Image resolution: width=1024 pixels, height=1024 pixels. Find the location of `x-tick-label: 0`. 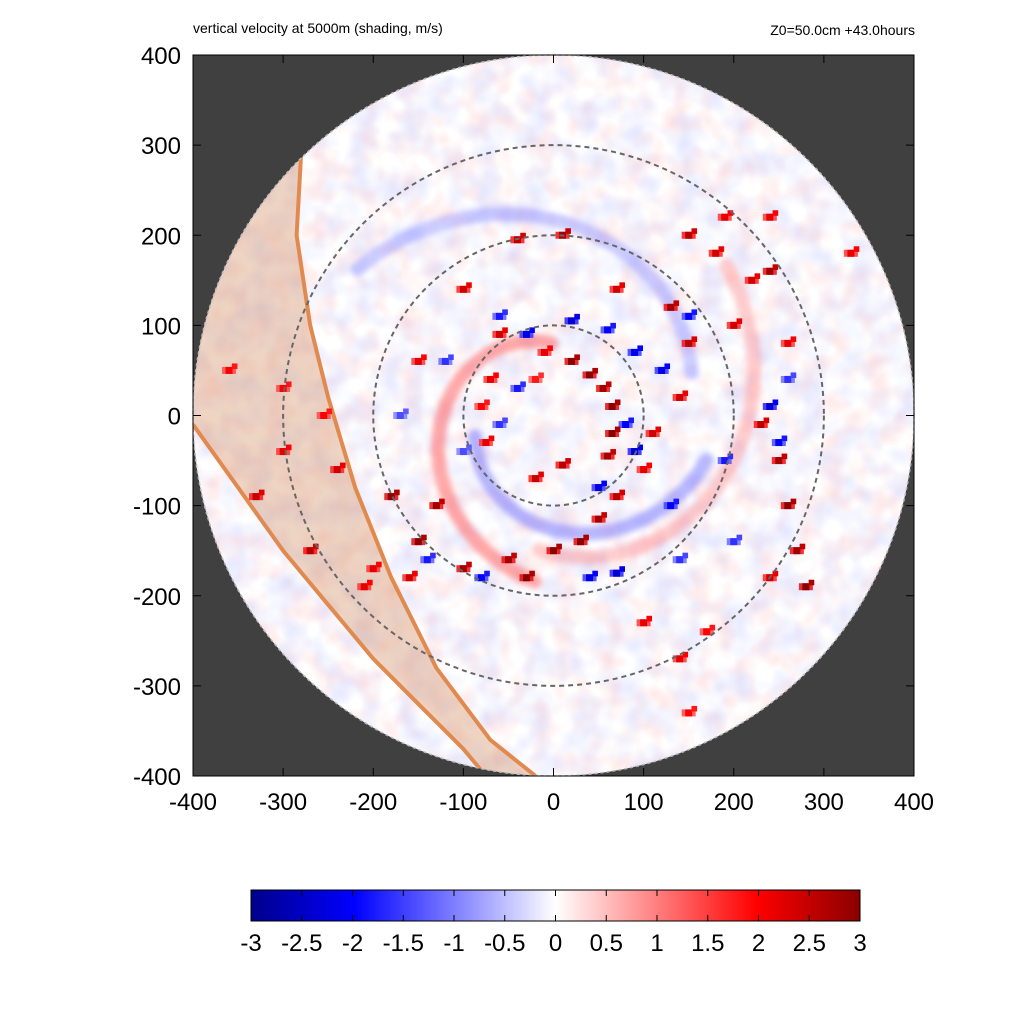

x-tick-label: 0 is located at coordinates (553, 802).